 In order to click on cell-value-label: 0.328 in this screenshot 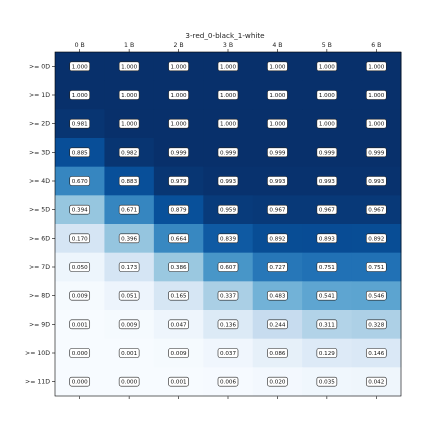, I will do `click(376, 325)`.